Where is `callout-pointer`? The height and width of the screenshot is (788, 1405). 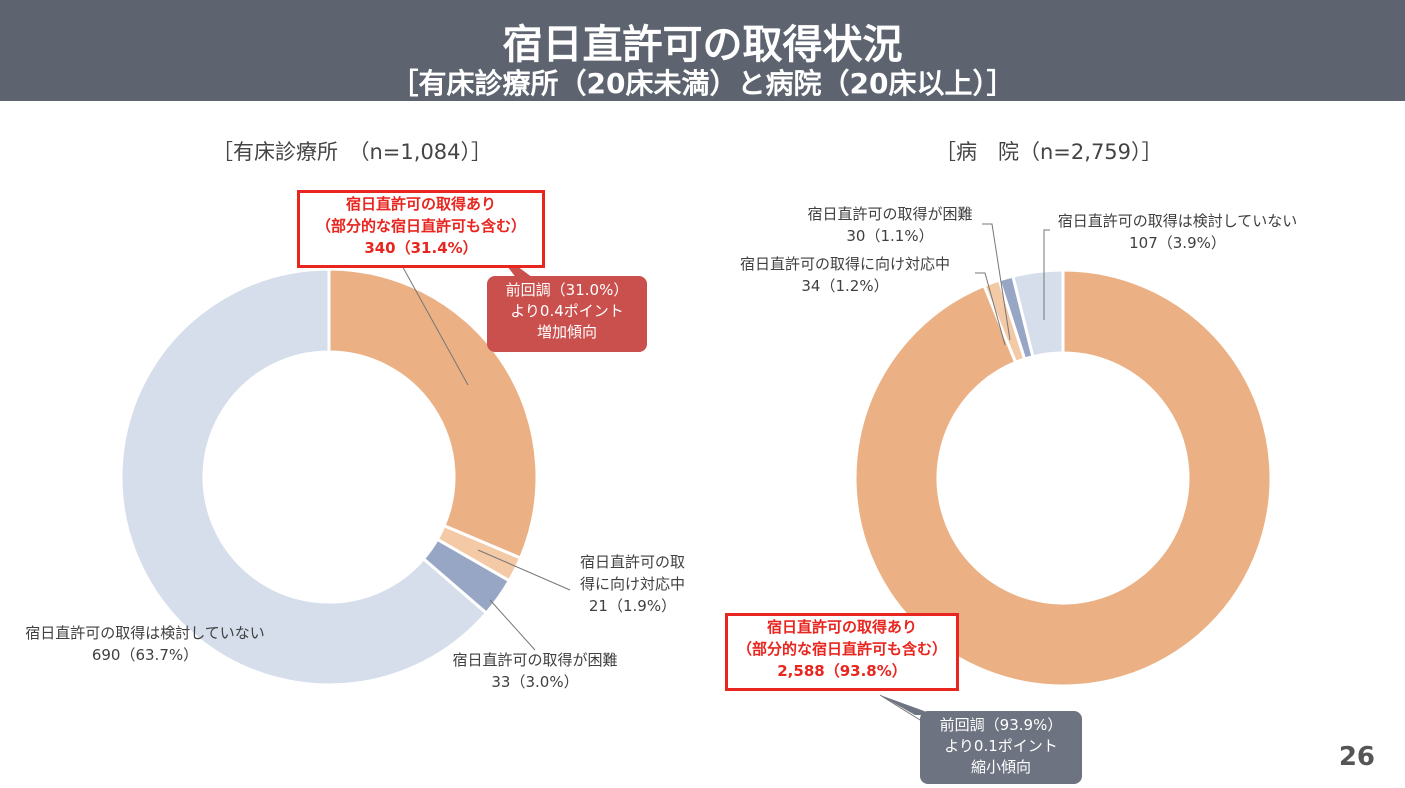 callout-pointer is located at coordinates (907, 705).